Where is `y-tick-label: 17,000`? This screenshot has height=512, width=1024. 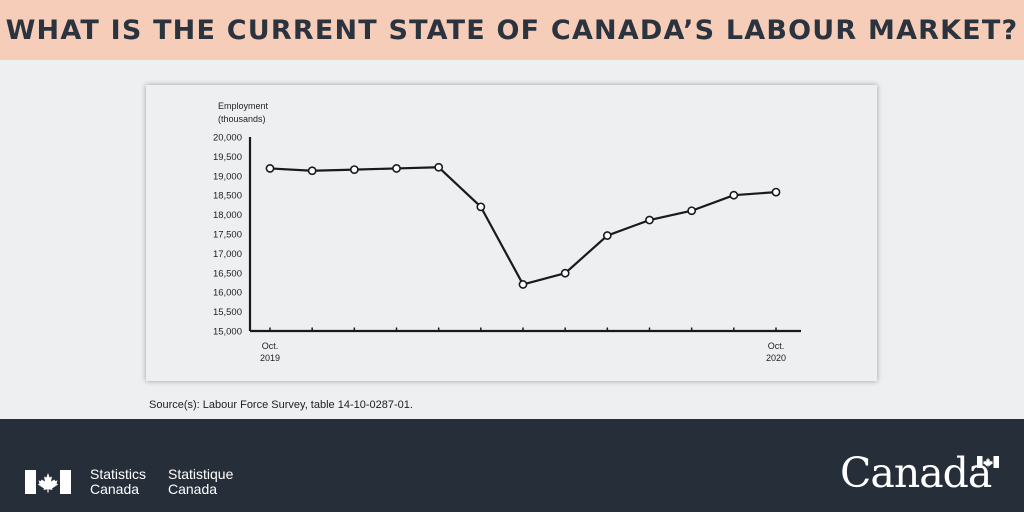
y-tick-label: 17,000 is located at coordinates (227, 254).